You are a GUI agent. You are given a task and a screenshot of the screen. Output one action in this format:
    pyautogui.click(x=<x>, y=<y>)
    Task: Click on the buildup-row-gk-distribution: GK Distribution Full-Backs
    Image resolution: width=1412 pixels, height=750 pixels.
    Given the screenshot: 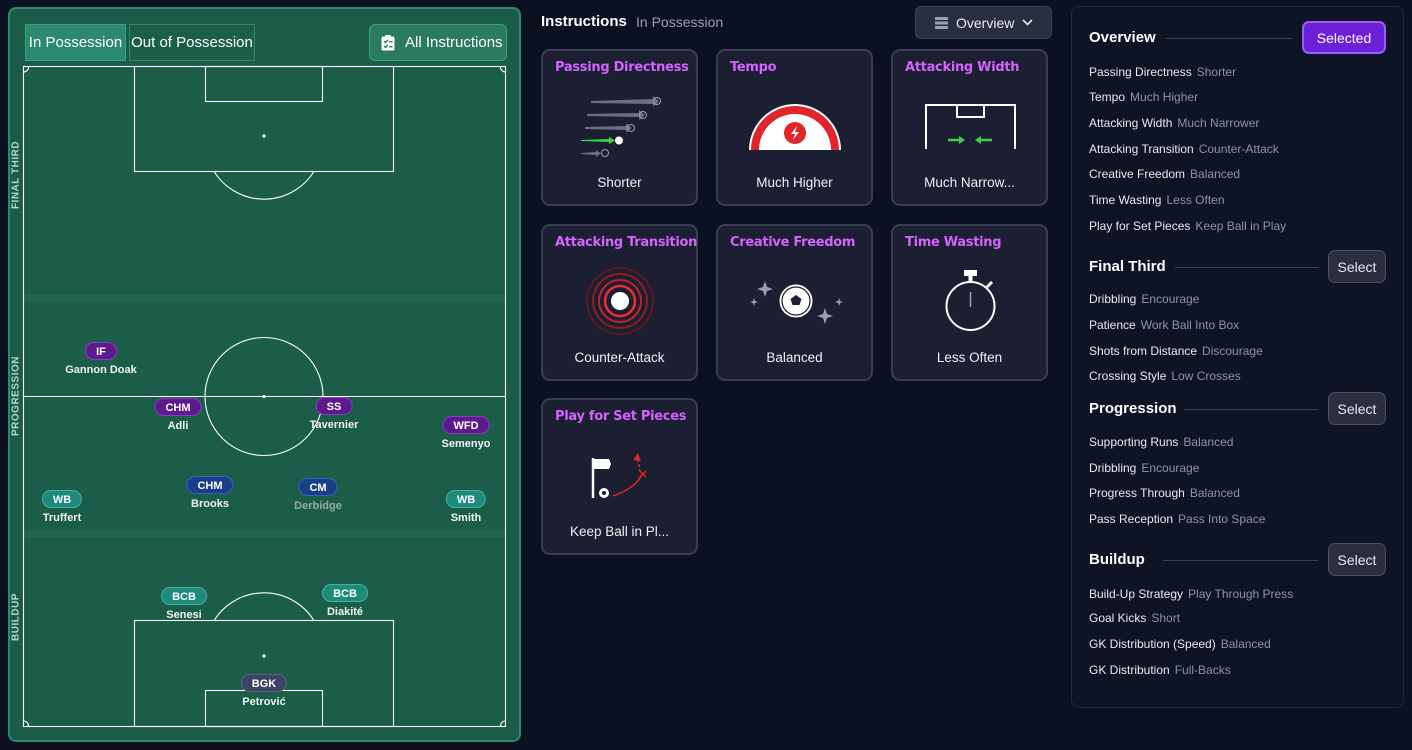 What is the action you would take?
    pyautogui.click(x=1160, y=670)
    